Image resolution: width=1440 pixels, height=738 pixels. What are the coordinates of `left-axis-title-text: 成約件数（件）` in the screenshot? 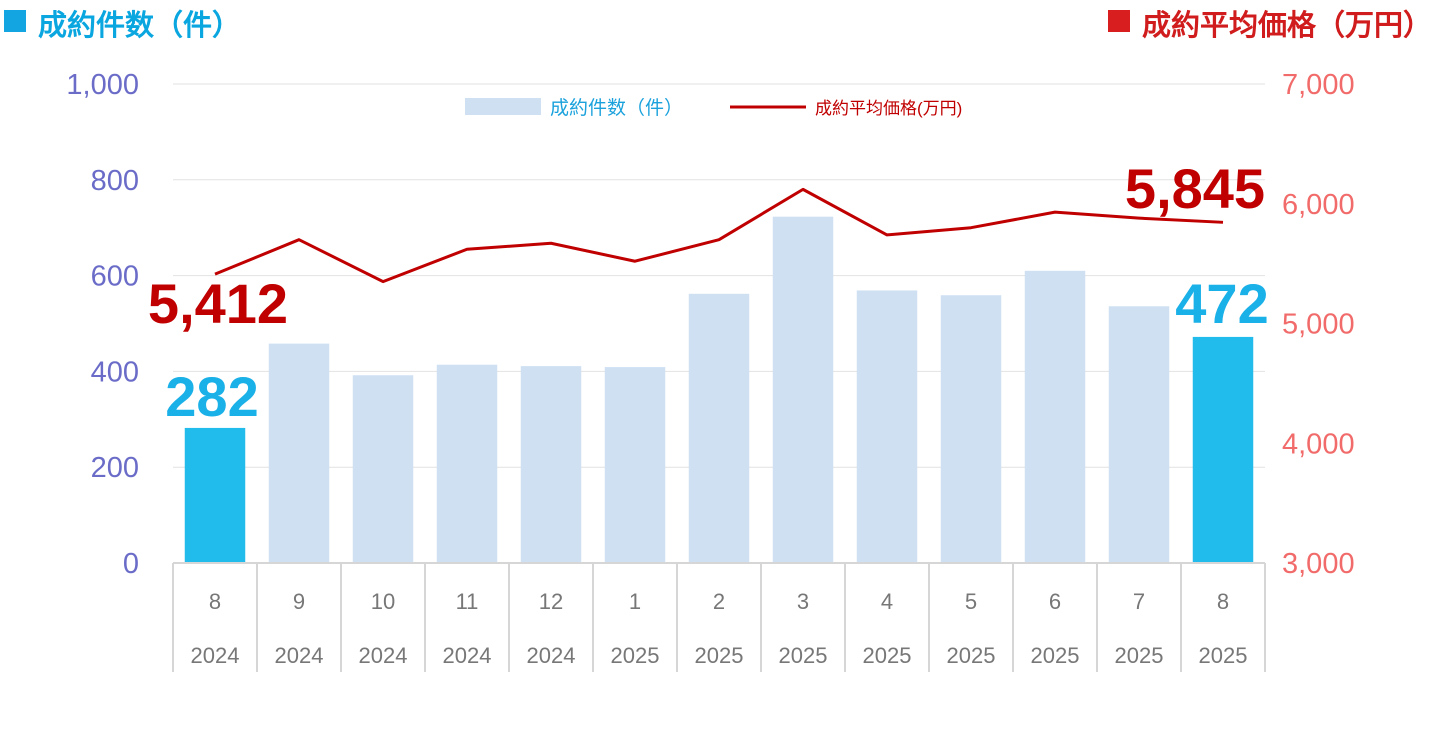 It's located at (140, 26).